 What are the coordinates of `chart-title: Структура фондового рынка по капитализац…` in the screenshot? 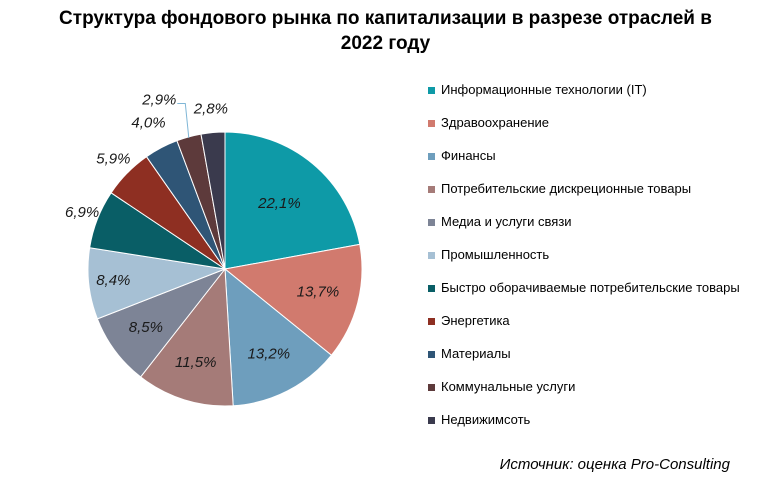 It's located at (385, 31).